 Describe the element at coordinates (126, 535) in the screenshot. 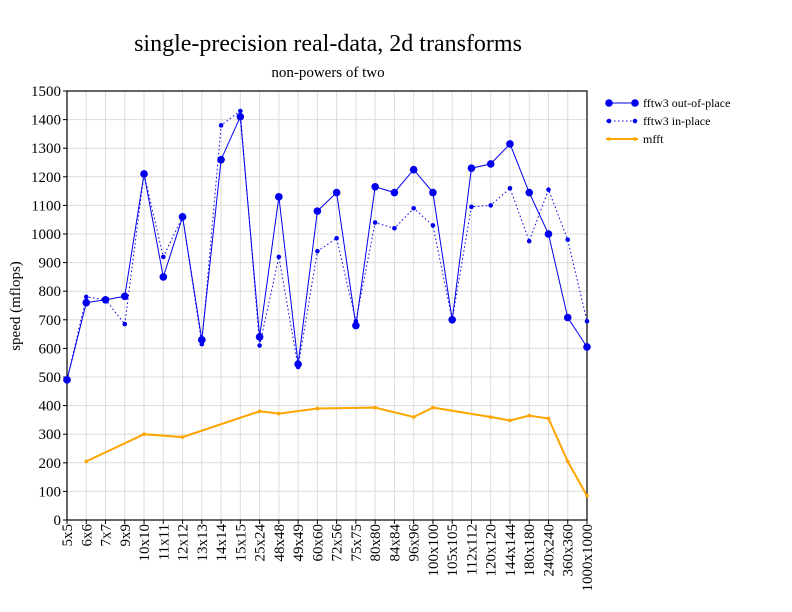

I see `x-tick-label: 9x9` at that location.